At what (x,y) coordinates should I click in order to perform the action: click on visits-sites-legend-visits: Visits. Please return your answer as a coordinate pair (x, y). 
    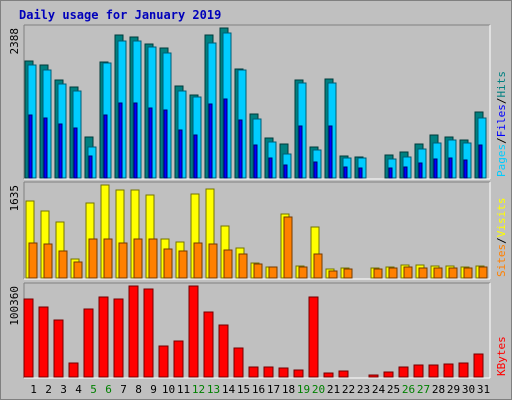
    Looking at the image, I should click on (501, 218).